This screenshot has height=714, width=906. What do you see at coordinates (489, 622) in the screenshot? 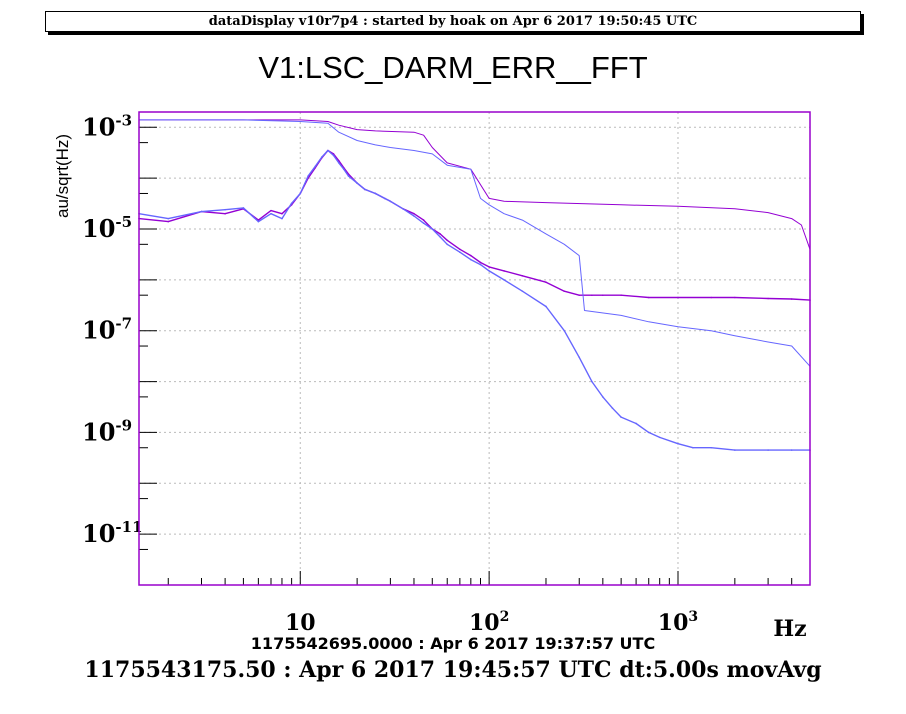
I see `x-tick-label: 102` at bounding box center [489, 622].